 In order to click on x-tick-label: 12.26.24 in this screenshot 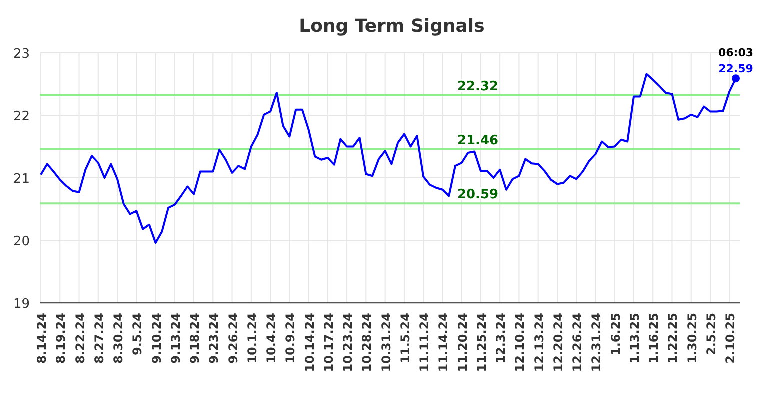, I will do `click(577, 342)`.